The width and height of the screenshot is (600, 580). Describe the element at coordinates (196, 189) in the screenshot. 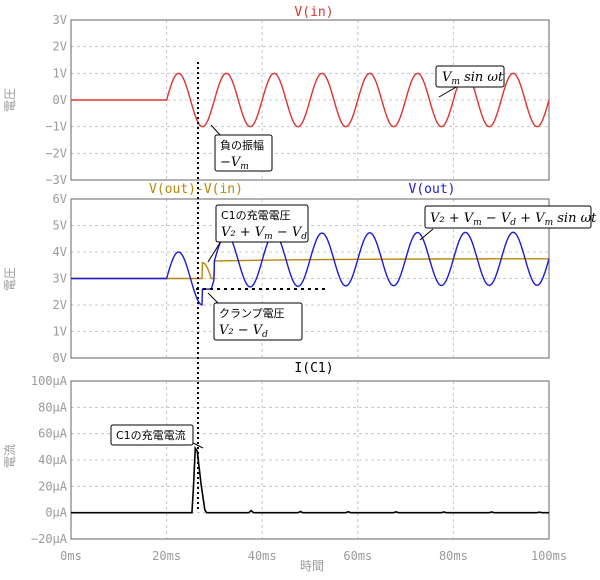

I see `panel2-series-label-diff: V(out)-V(in)` at that location.